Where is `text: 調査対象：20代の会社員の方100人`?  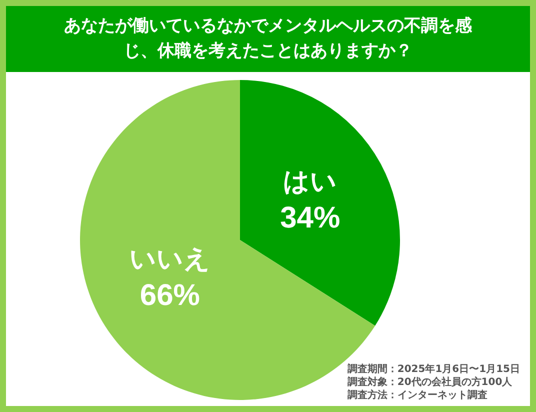 text: 調査対象：20代の会社員の方100人 is located at coordinates (430, 382).